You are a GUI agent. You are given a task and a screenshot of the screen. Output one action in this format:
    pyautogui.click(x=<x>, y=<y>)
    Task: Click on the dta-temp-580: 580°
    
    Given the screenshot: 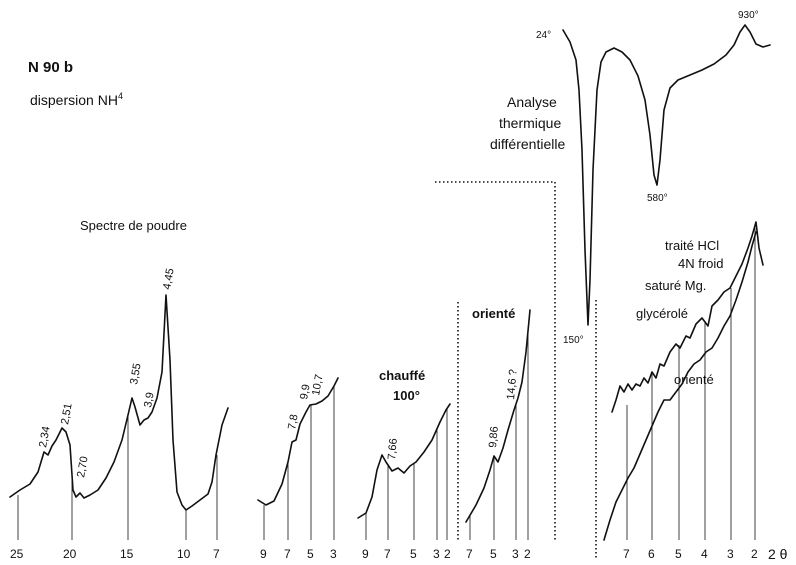 What is the action you would take?
    pyautogui.click(x=657, y=198)
    